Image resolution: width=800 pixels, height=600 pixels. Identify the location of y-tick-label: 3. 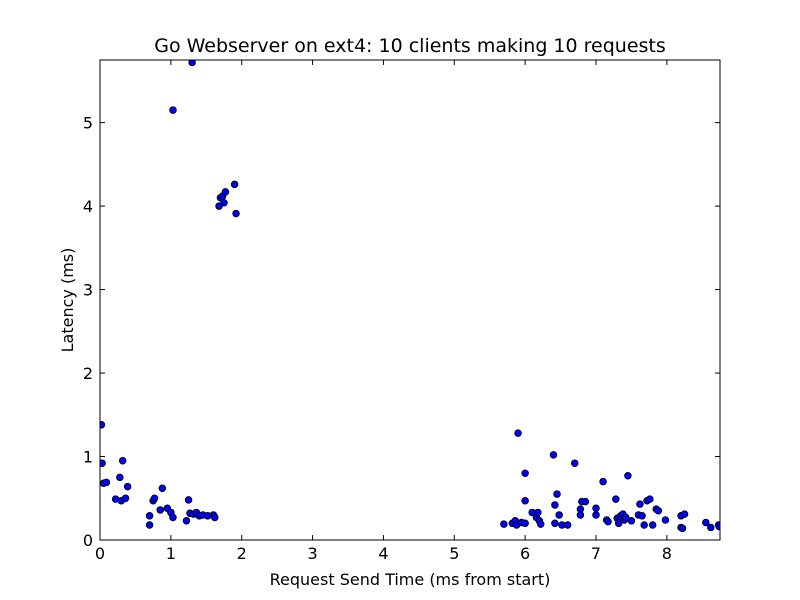
(88, 290).